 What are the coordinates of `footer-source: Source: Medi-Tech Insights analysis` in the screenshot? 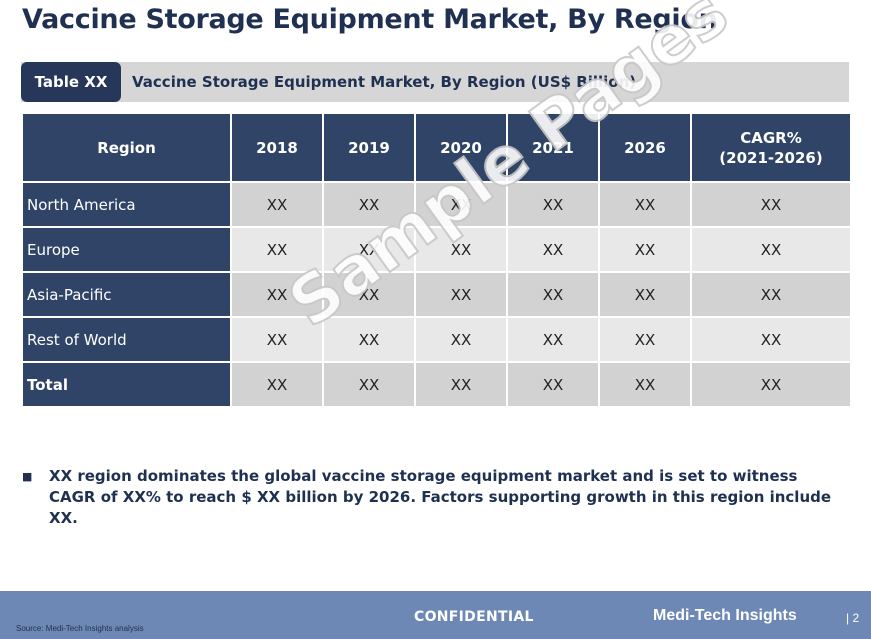 It's located at (80, 628).